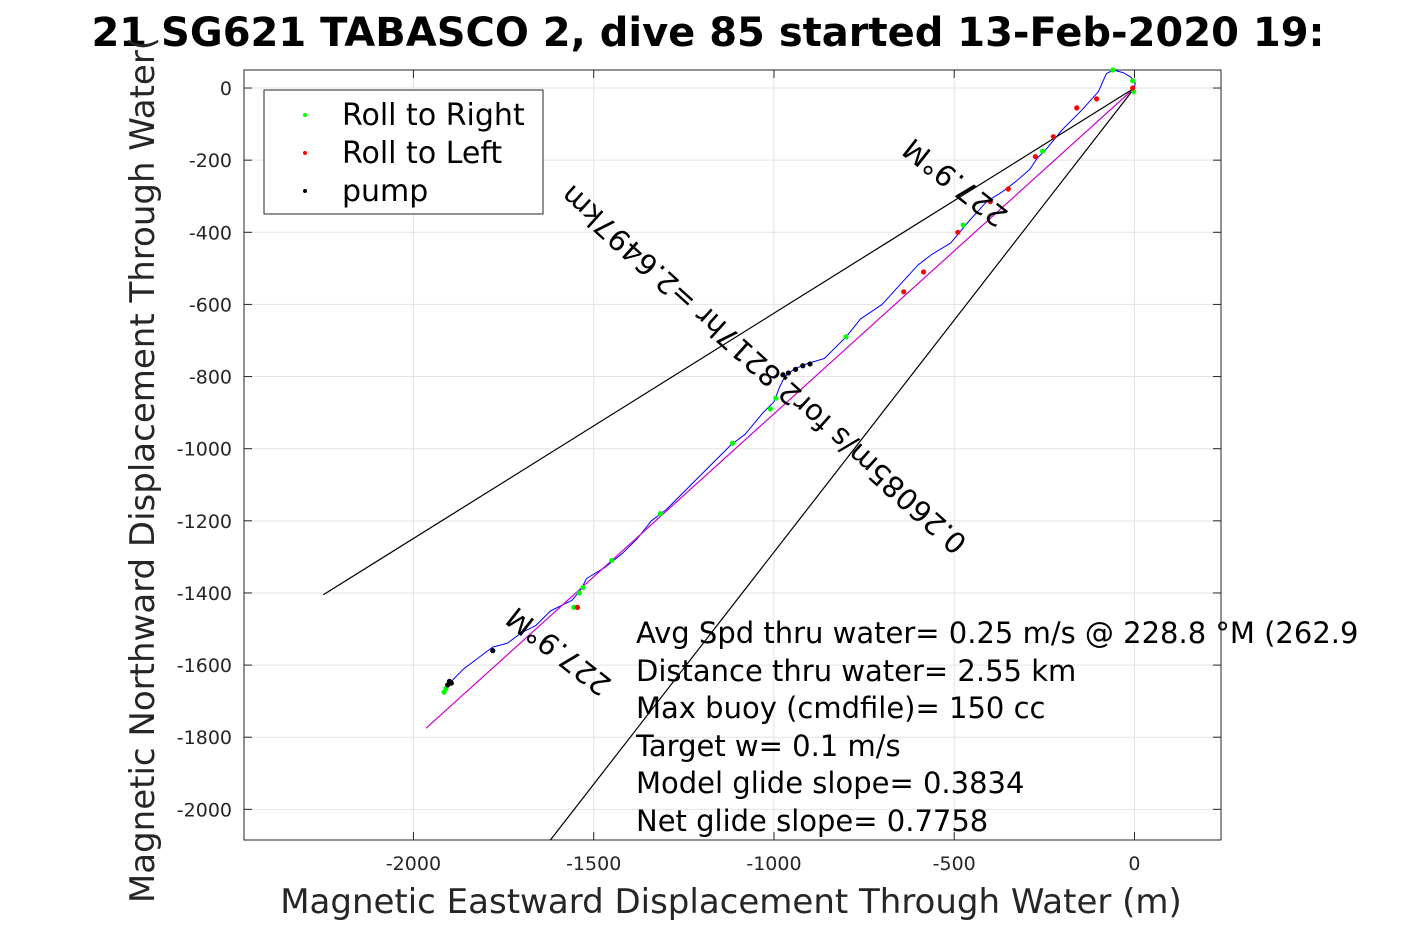 This screenshot has width=1417, height=945. Describe the element at coordinates (385, 191) in the screenshot. I see `legend-label-pump: pump` at that location.